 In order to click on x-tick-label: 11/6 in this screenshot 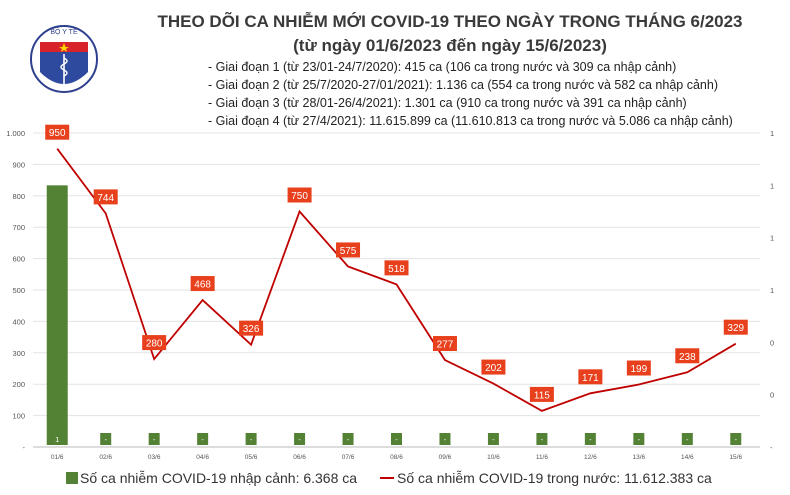, I will do `click(542, 457)`.